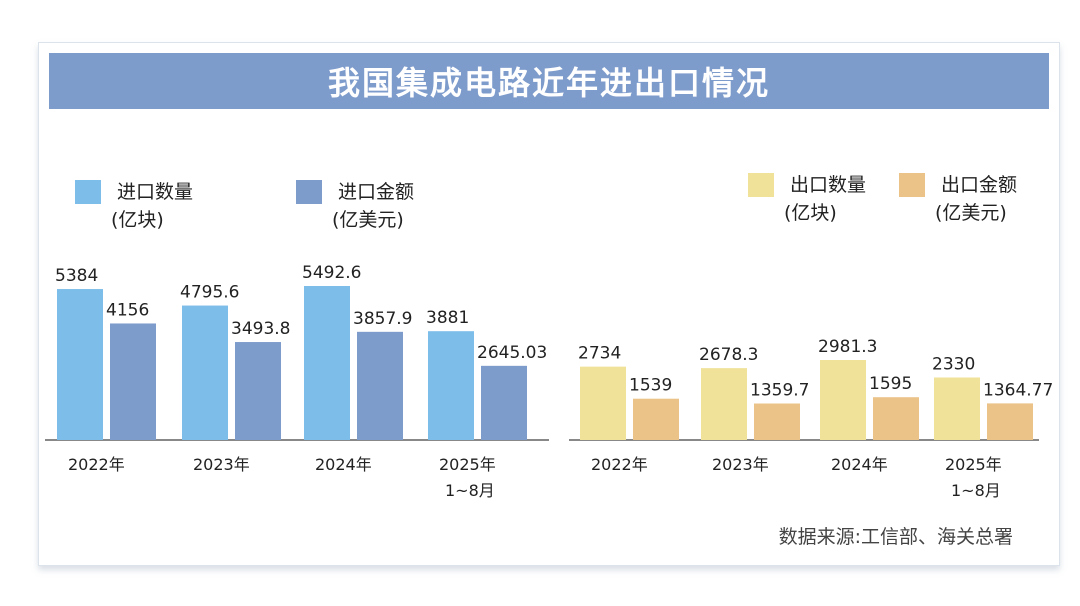  Describe the element at coordinates (512, 353) in the screenshot. I see `data-label: 2645.03` at that location.